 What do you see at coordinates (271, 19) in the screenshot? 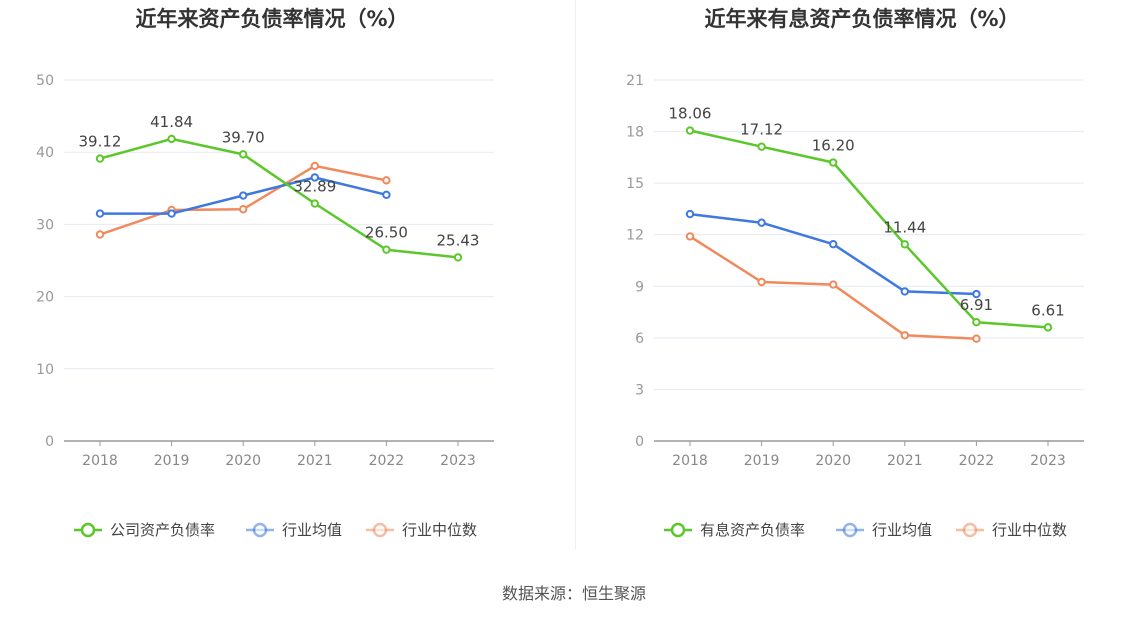
I see `chart-title: 近年来资产负债率情况（%）` at bounding box center [271, 19].